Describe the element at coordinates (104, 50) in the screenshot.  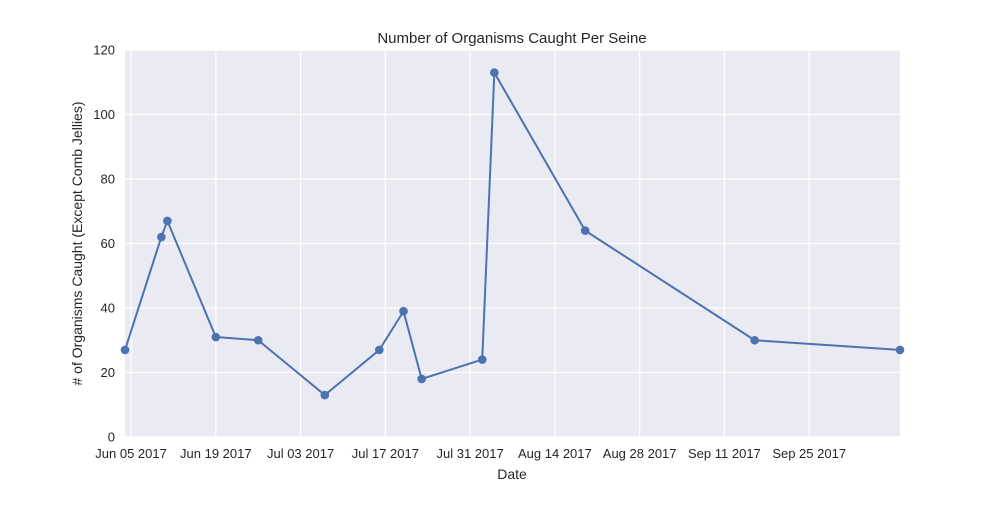
I see `y-tick-label: 120` at that location.